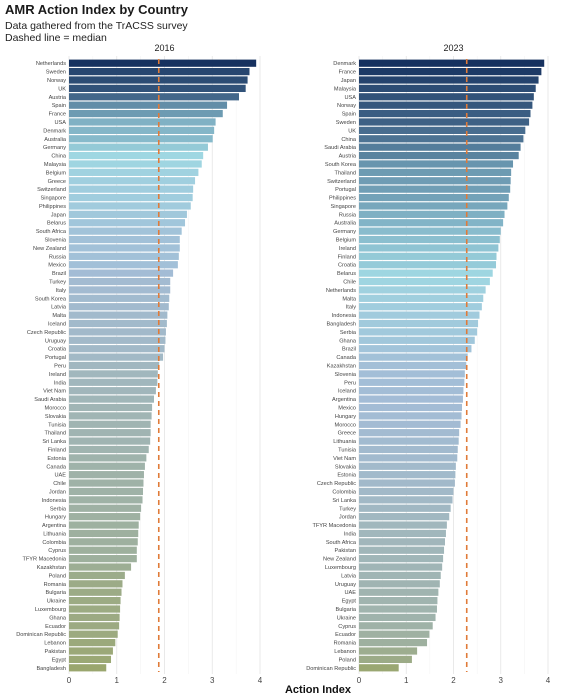 Image resolution: width=583 pixels, height=700 pixels. What do you see at coordinates (55, 652) in the screenshot?
I see `category-label: Pakistan` at bounding box center [55, 652].